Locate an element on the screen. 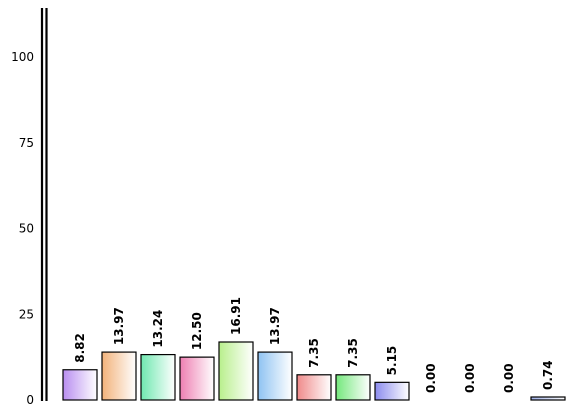 The width and height of the screenshot is (574, 406). y-tick-label: 75 is located at coordinates (26, 143).